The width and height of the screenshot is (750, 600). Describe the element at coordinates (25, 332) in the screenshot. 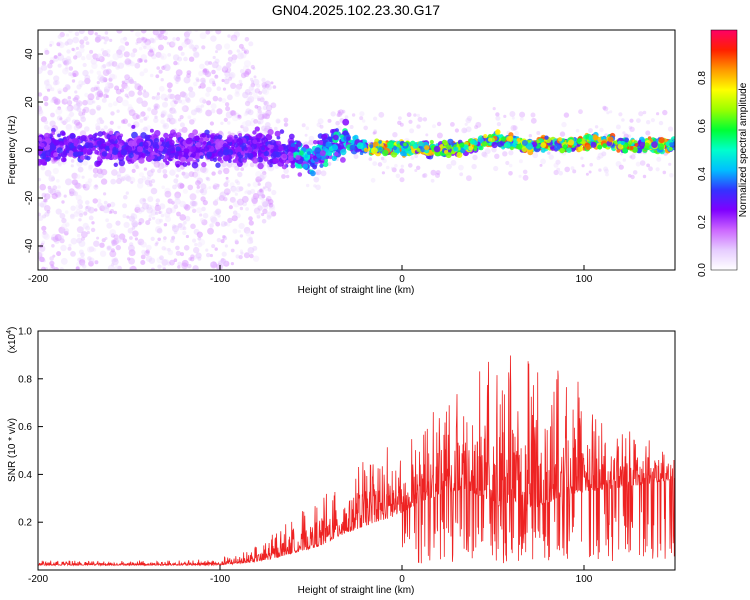

I see `y-tick-label: 1.0` at that location.